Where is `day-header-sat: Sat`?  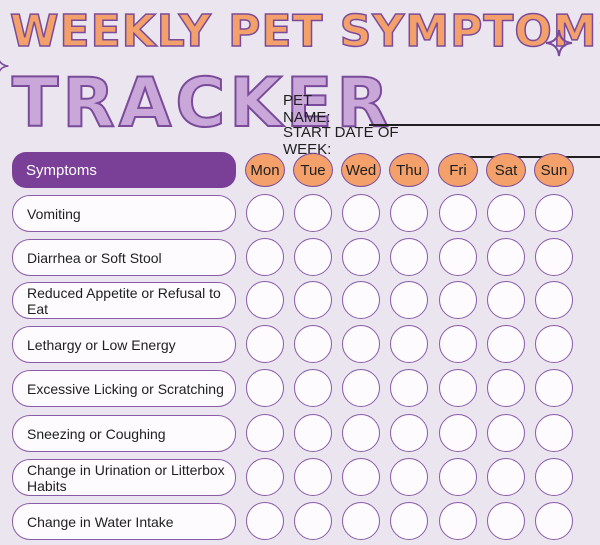
day-header-sat: Sat is located at coordinates (506, 170).